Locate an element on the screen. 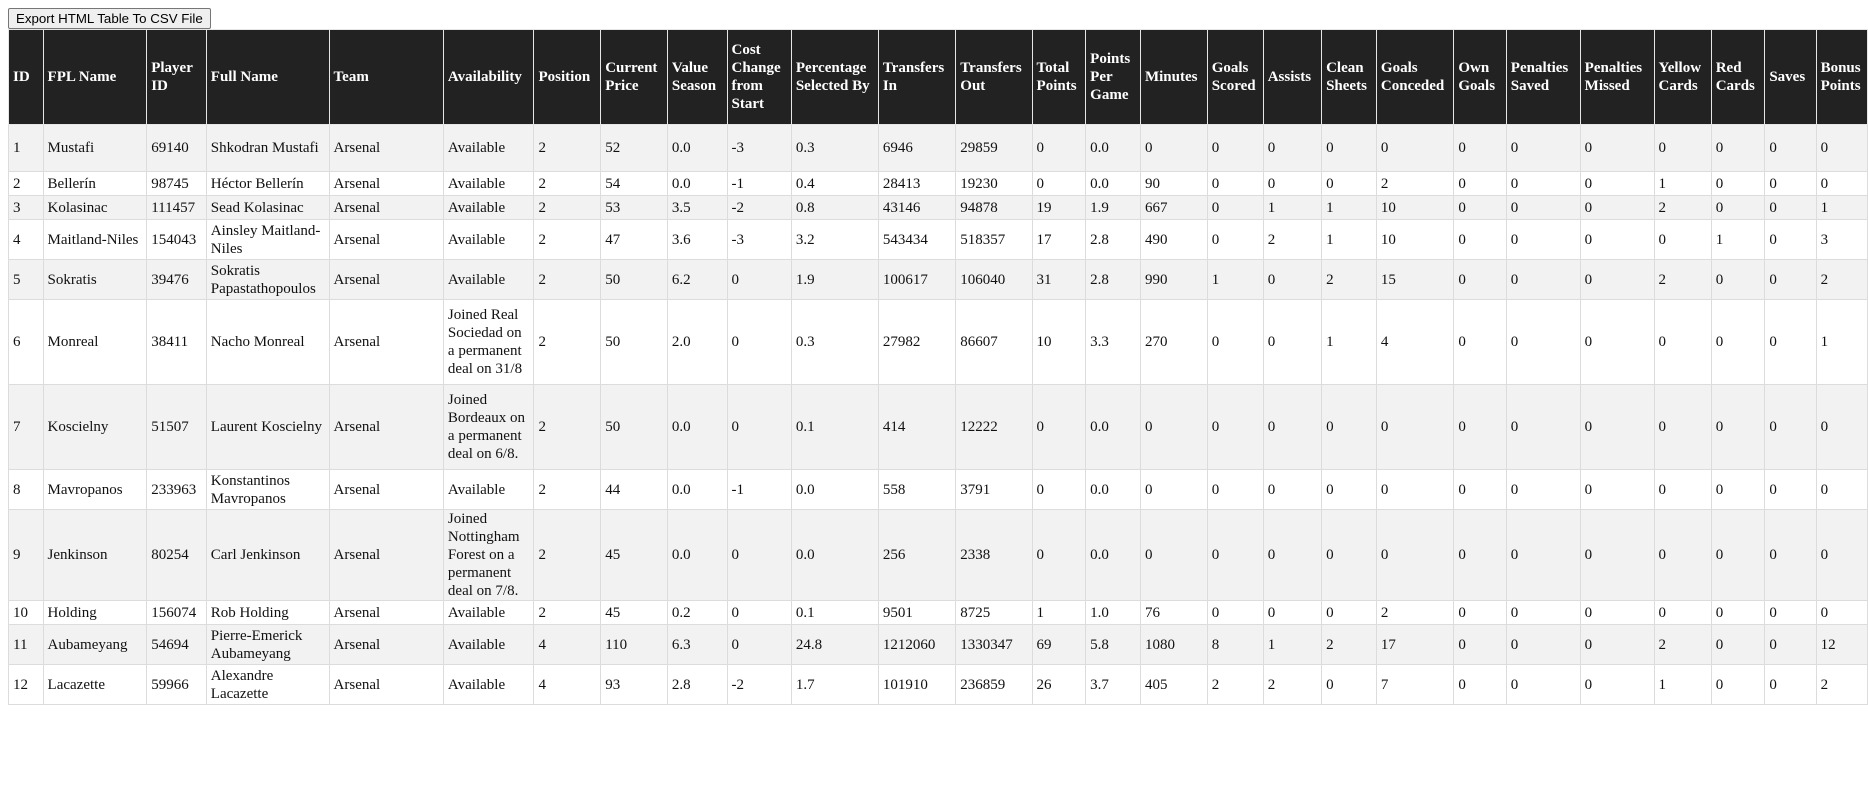 This screenshot has height=800, width=1868. table-cell: 9501 is located at coordinates (917, 612).